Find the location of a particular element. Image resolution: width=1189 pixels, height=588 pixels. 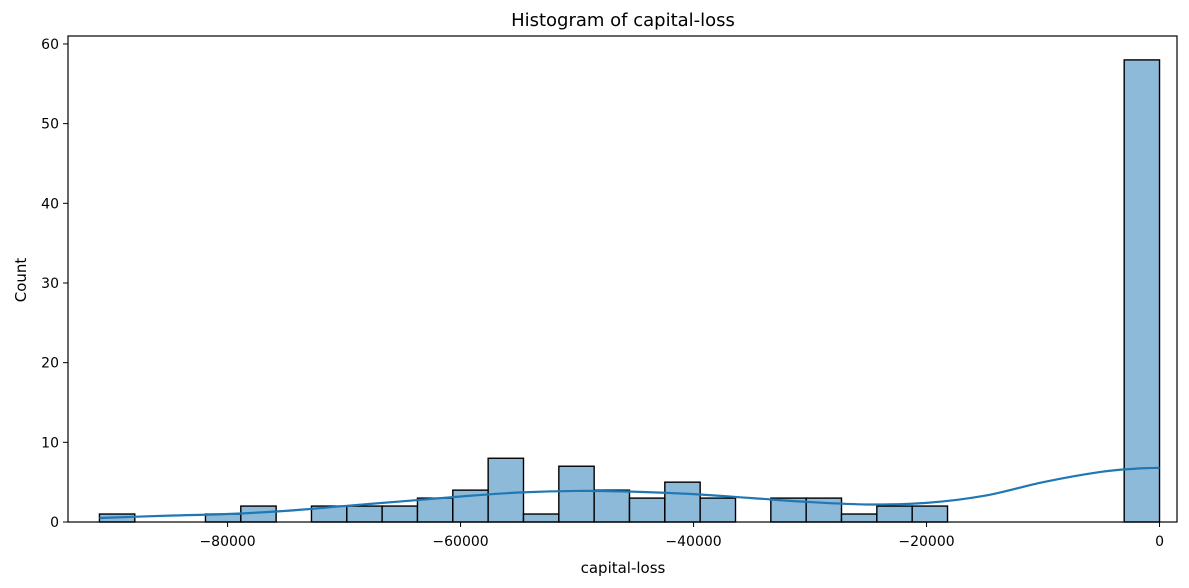

x-tick-label: −20000 is located at coordinates (926, 542).